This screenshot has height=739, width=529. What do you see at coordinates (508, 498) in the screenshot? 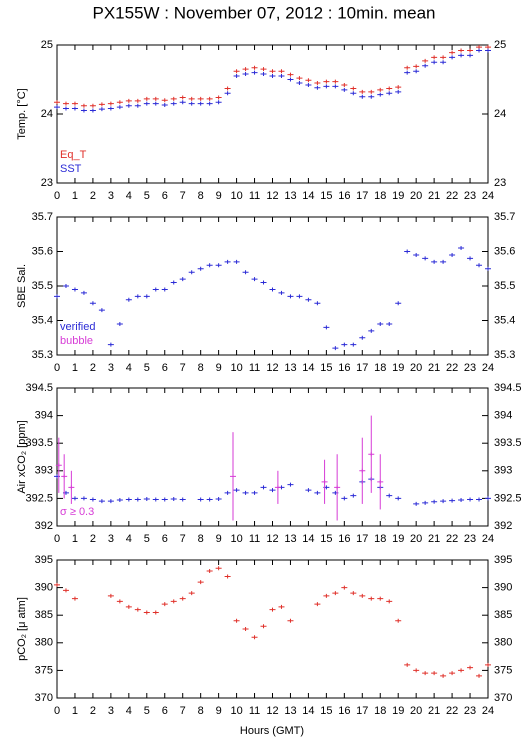
I see `y-tick-label: 392.5` at bounding box center [508, 498].